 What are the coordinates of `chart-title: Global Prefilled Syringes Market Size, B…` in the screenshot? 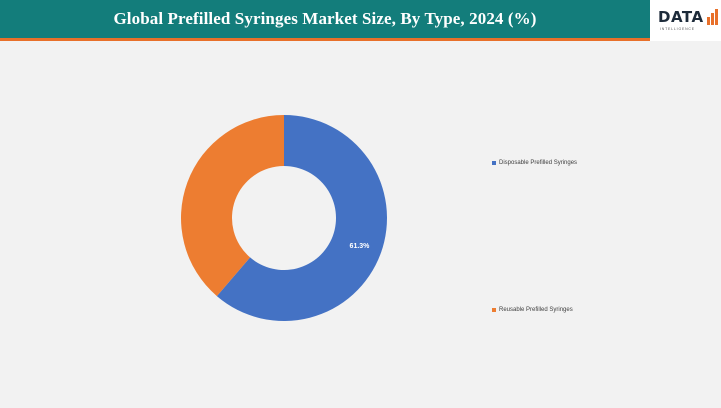 It's located at (325, 18).